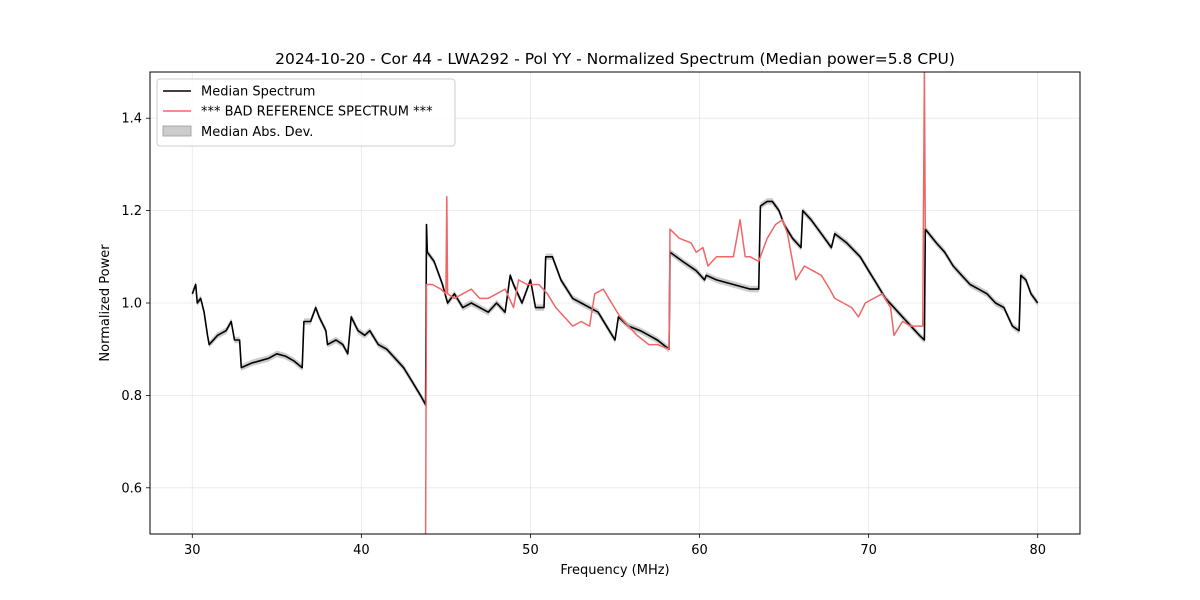 The width and height of the screenshot is (1200, 600). What do you see at coordinates (361, 550) in the screenshot?
I see `x-tick-label: 40` at bounding box center [361, 550].